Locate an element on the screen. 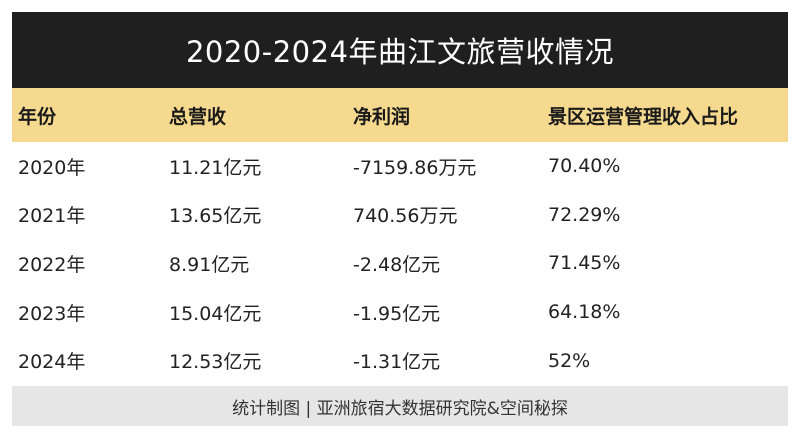 Image resolution: width=800 pixels, height=438 pixels. table-row: 2022年 8.91亿元 -2.48亿元 71.45% is located at coordinates (400, 263).